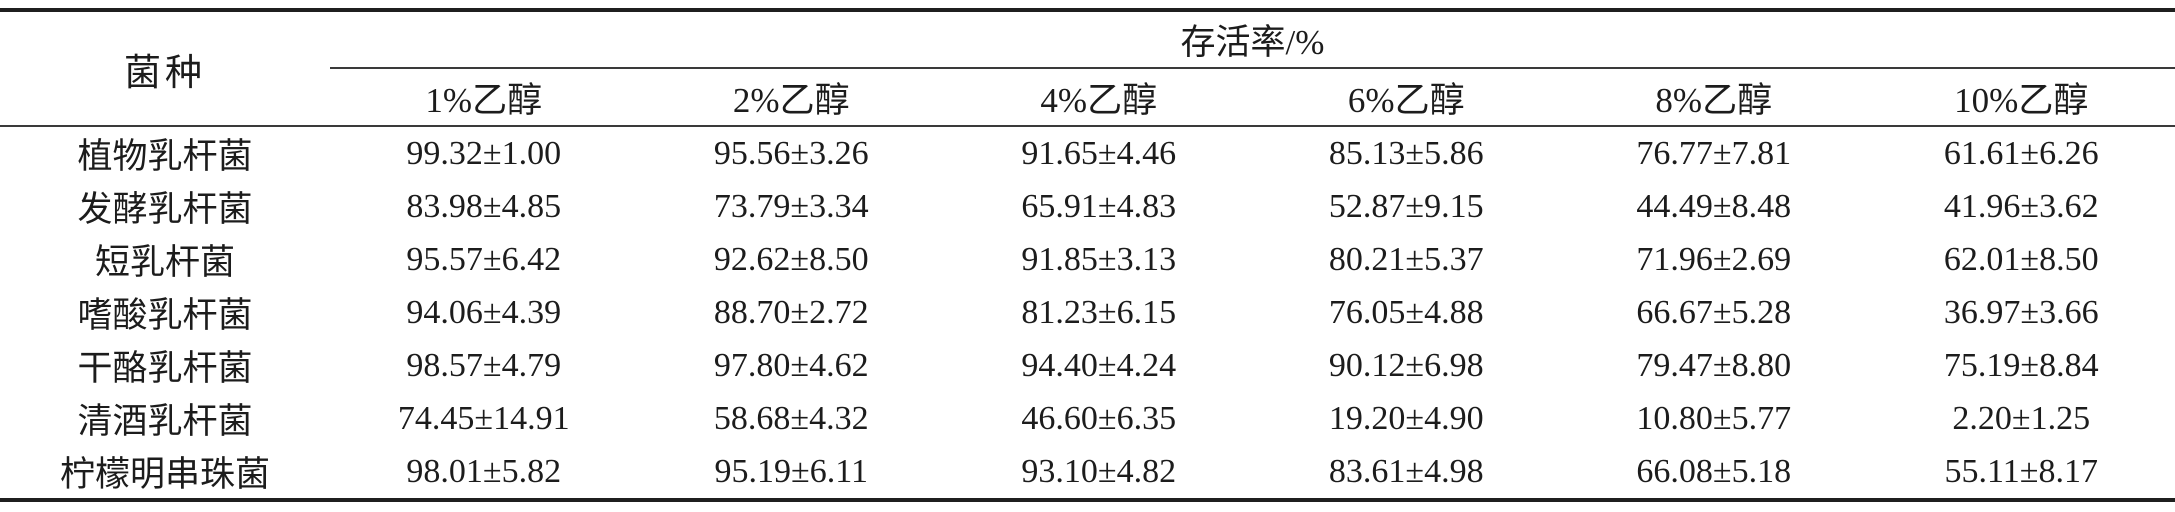  Describe the element at coordinates (484, 153) in the screenshot. I see `value-cell: 99.32±1.00` at that location.